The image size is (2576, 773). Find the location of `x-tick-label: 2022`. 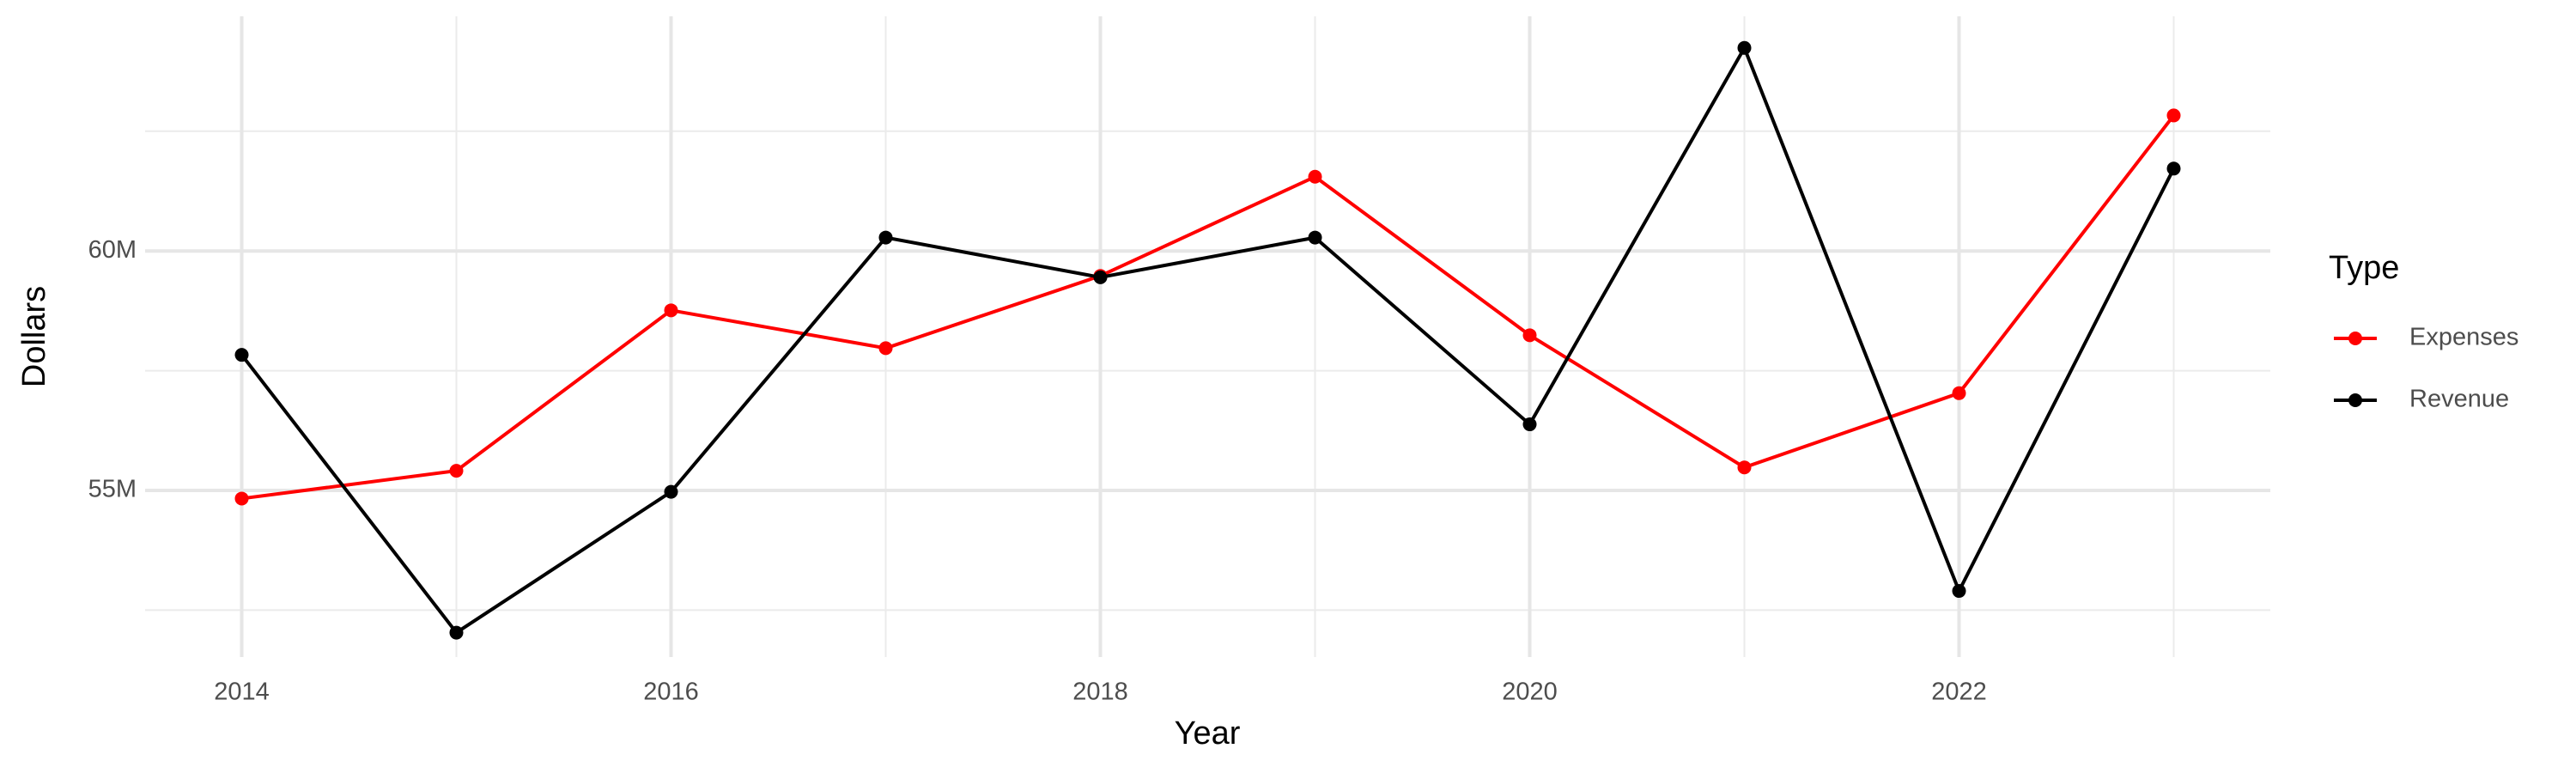

x-tick-label: 2022 is located at coordinates (1959, 692).